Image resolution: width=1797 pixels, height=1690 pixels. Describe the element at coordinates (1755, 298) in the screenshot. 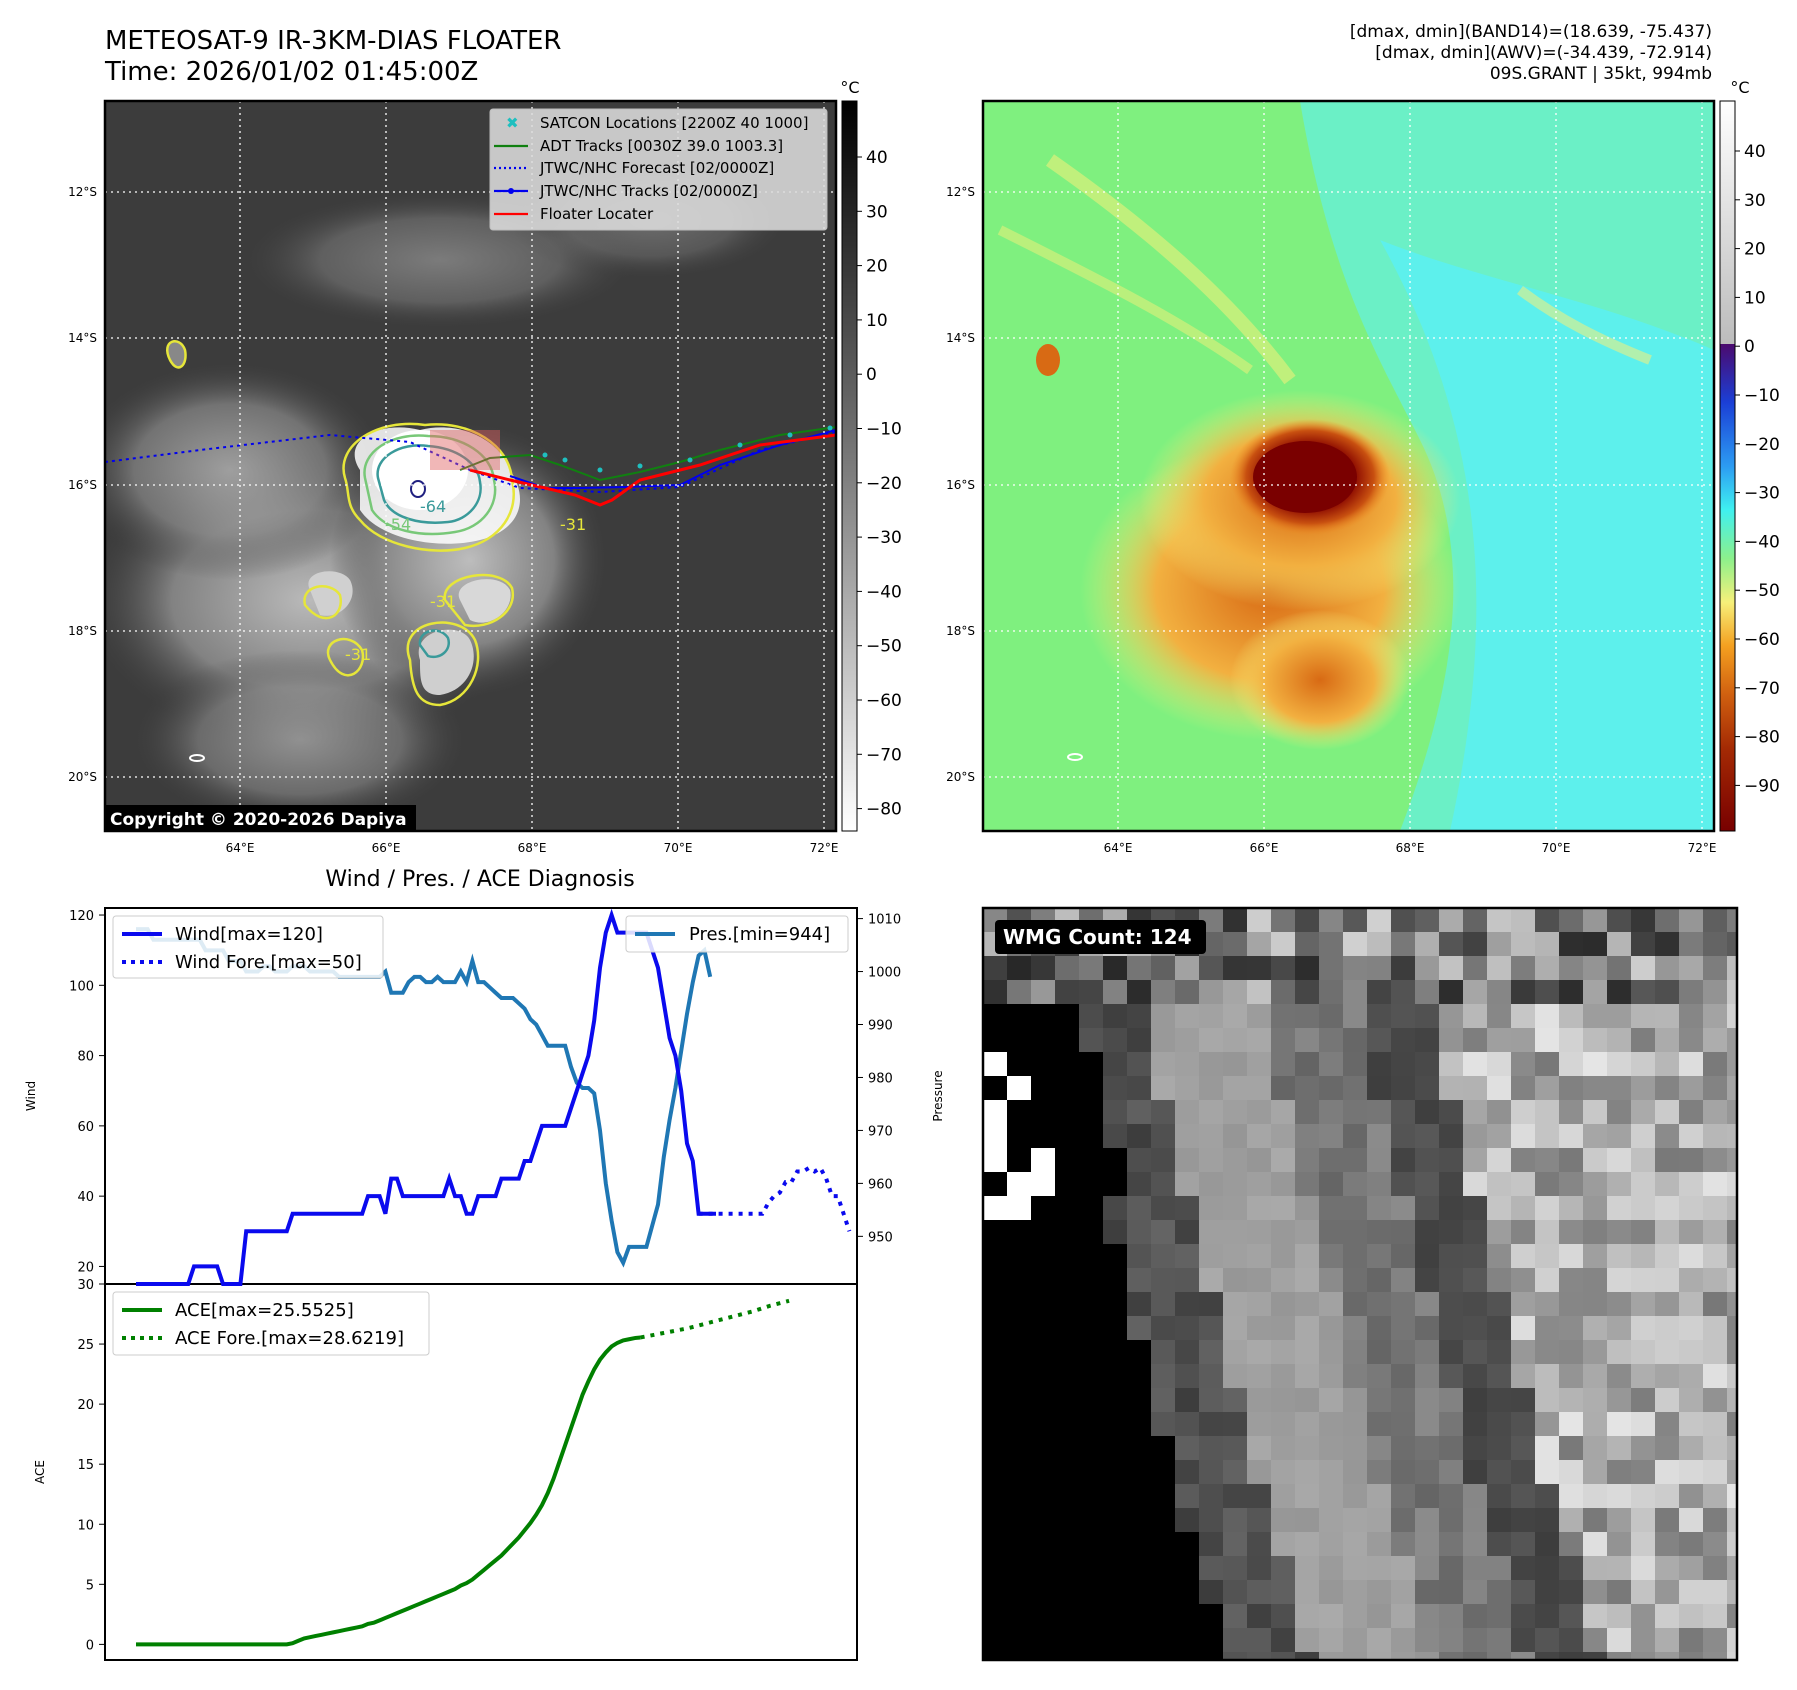

I see `awv-colorbar-tick-label: 10` at that location.